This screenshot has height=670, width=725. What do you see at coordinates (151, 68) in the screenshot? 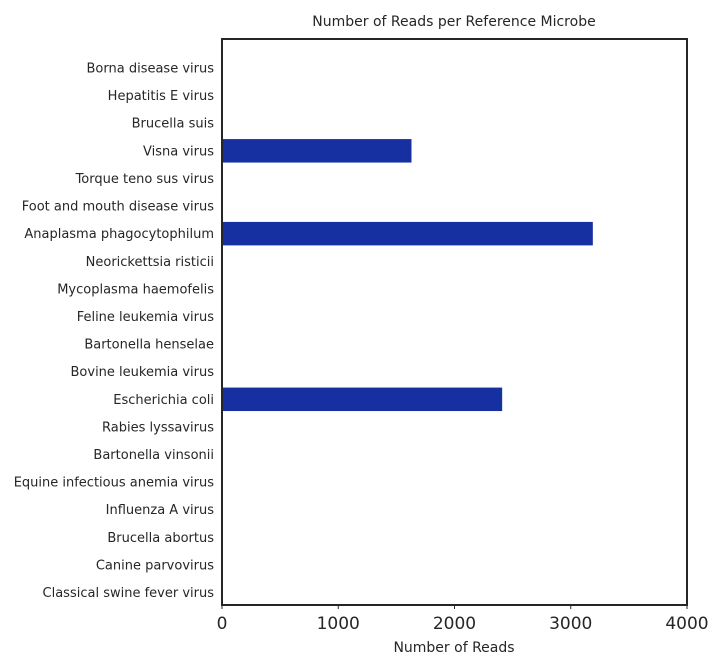
I see `category-label: Borna disease virus` at bounding box center [151, 68].